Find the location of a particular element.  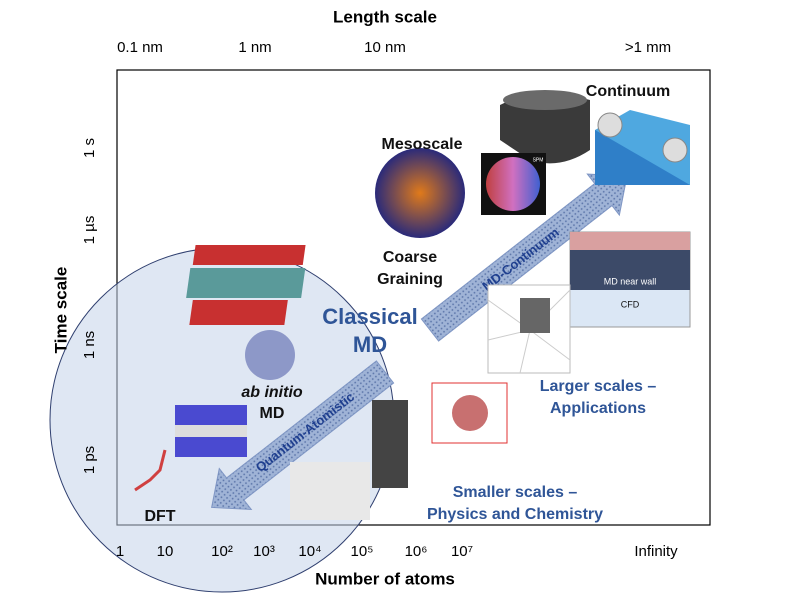

larger-scales-label: Larger scales – is located at coordinates (598, 386).